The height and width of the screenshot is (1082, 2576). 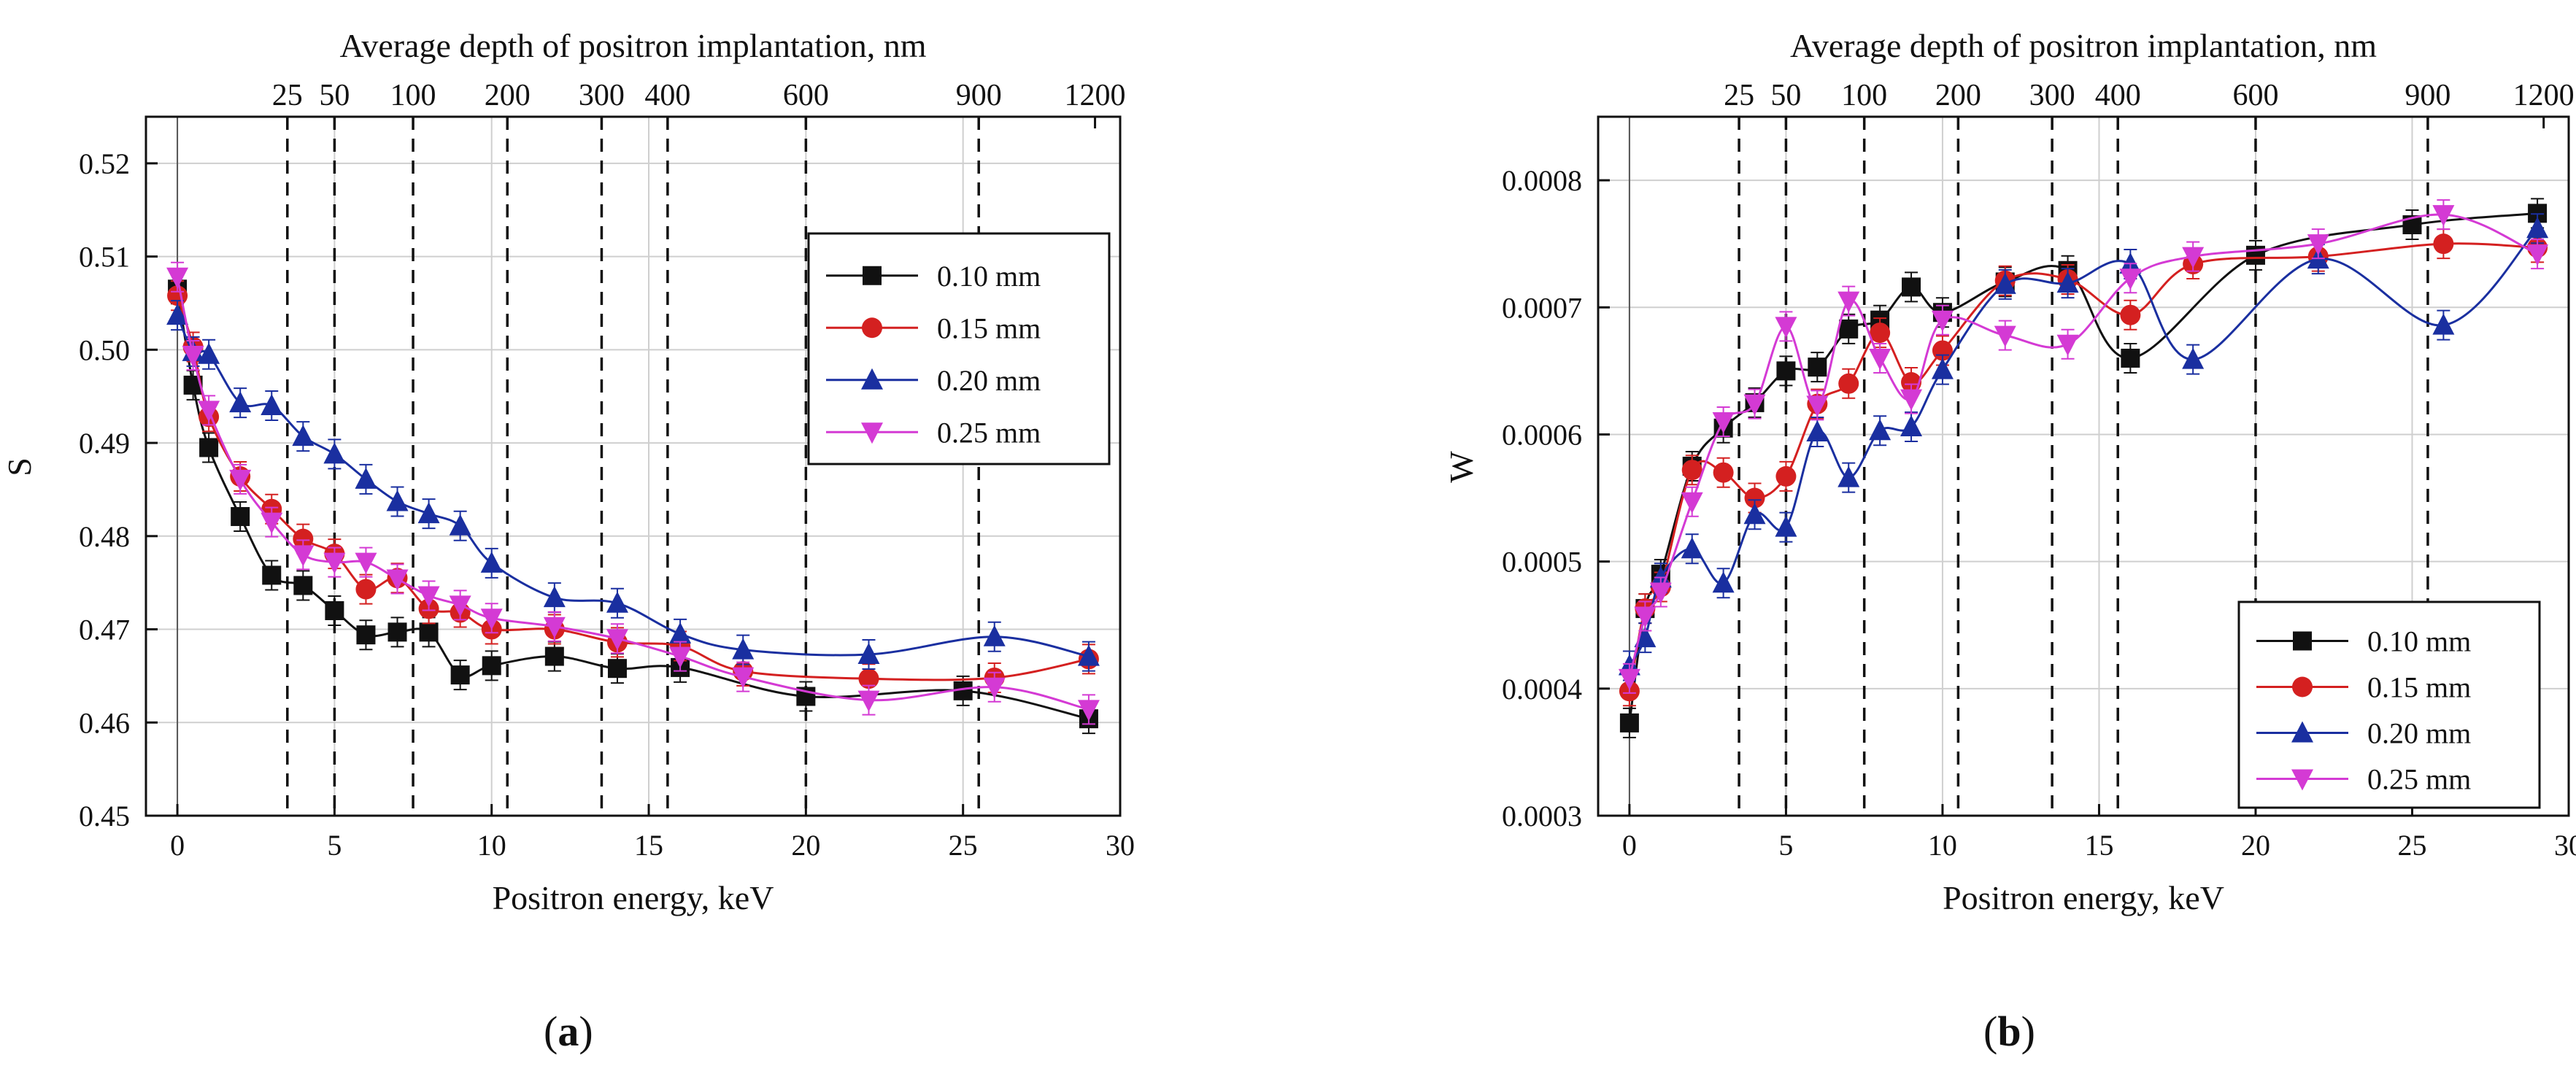 I want to click on x-tick-label: 20, so click(x=2255, y=845).